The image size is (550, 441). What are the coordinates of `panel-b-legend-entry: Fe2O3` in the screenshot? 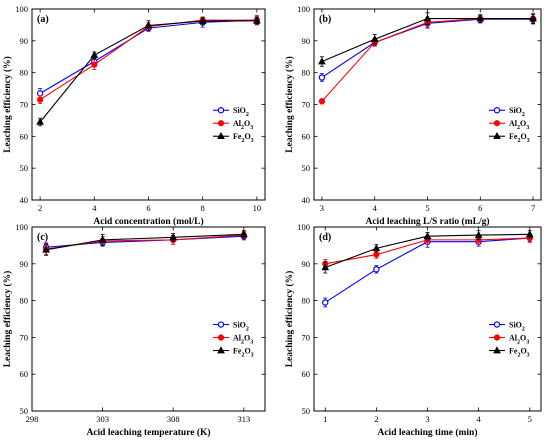 It's located at (519, 138).